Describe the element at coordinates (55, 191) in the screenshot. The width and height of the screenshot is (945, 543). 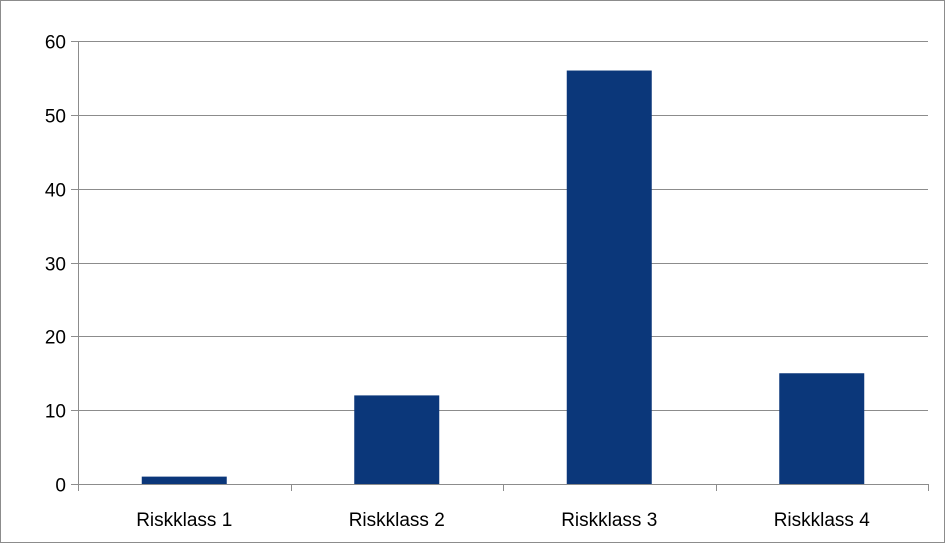
I see `y-tick-label-40: 40` at that location.